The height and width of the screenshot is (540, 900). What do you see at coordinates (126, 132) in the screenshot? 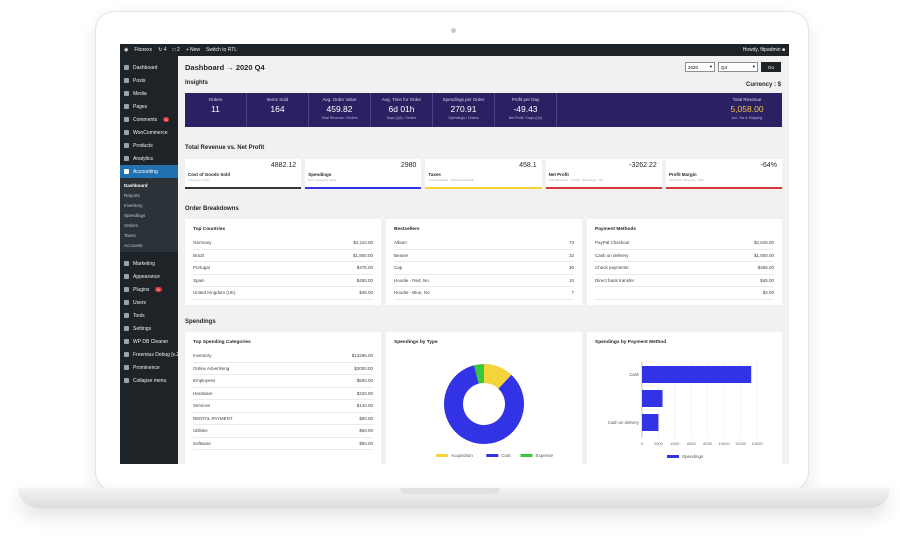
I see `woo-icon` at bounding box center [126, 132].